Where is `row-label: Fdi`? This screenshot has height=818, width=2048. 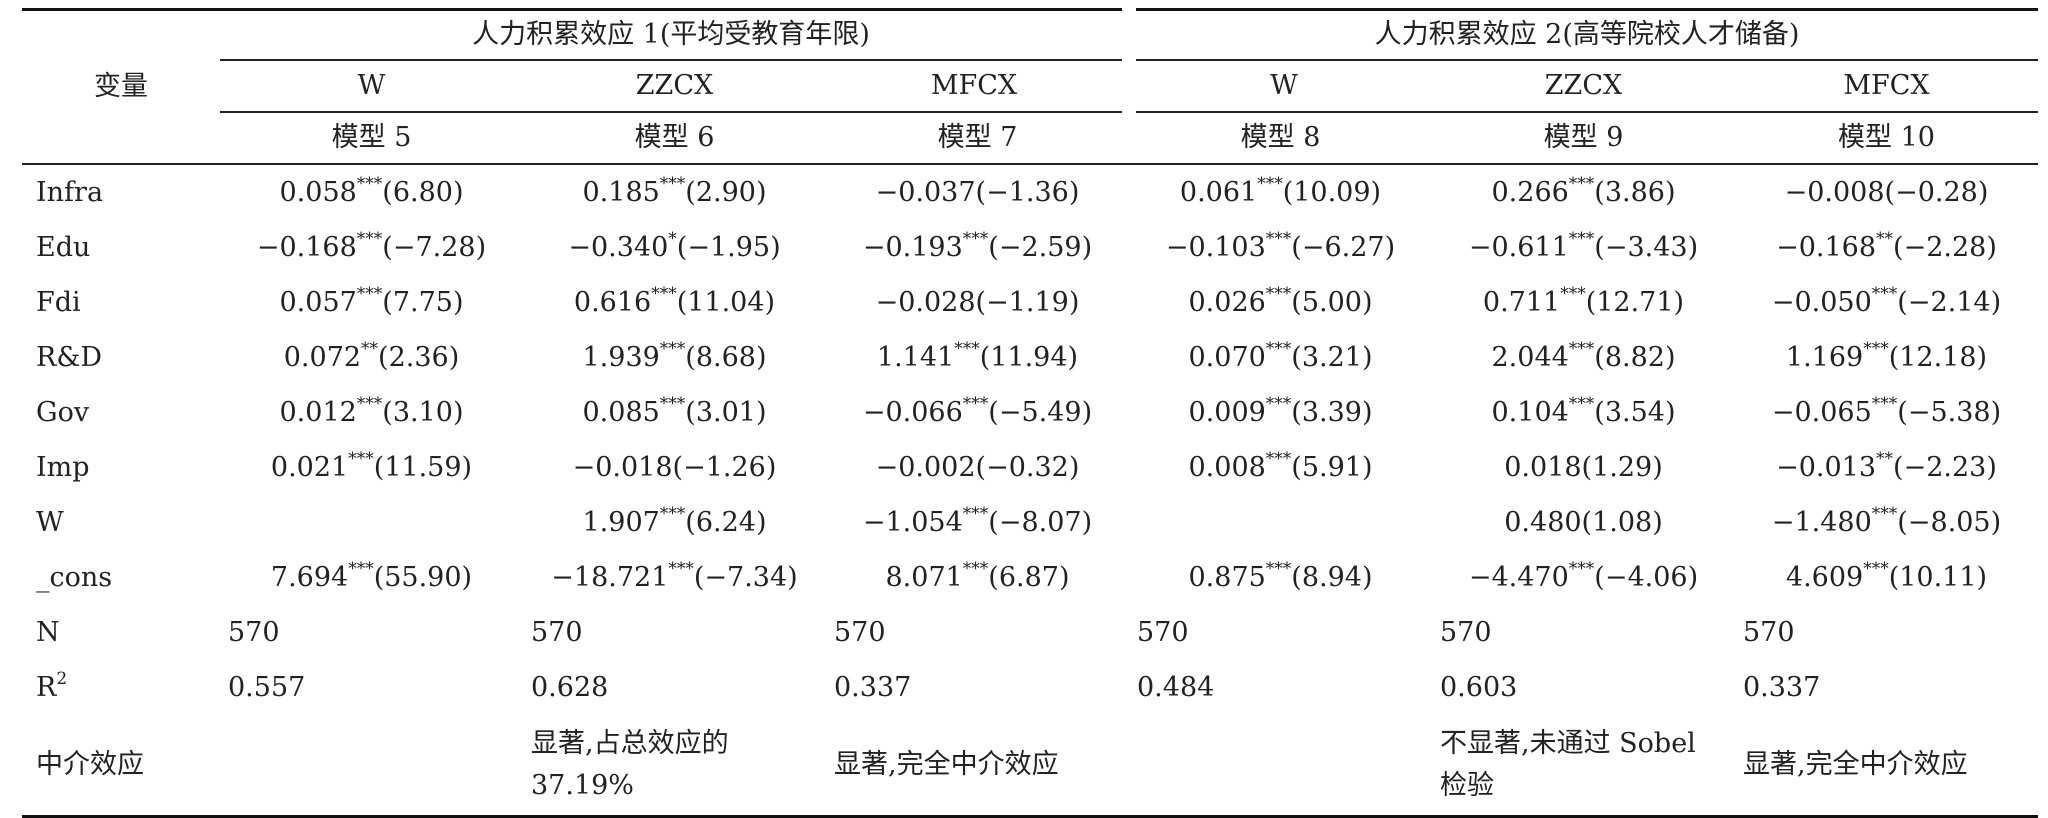 row-label: Fdi is located at coordinates (58, 302).